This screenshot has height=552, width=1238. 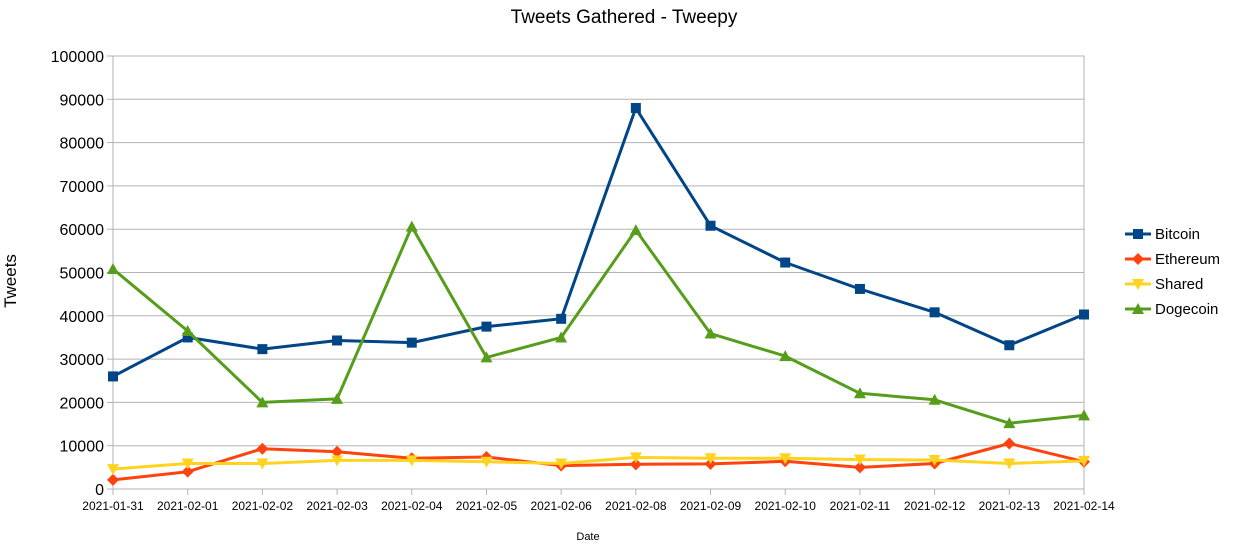 What do you see at coordinates (113, 506) in the screenshot?
I see `x-tick-label: 2021-01-31` at bounding box center [113, 506].